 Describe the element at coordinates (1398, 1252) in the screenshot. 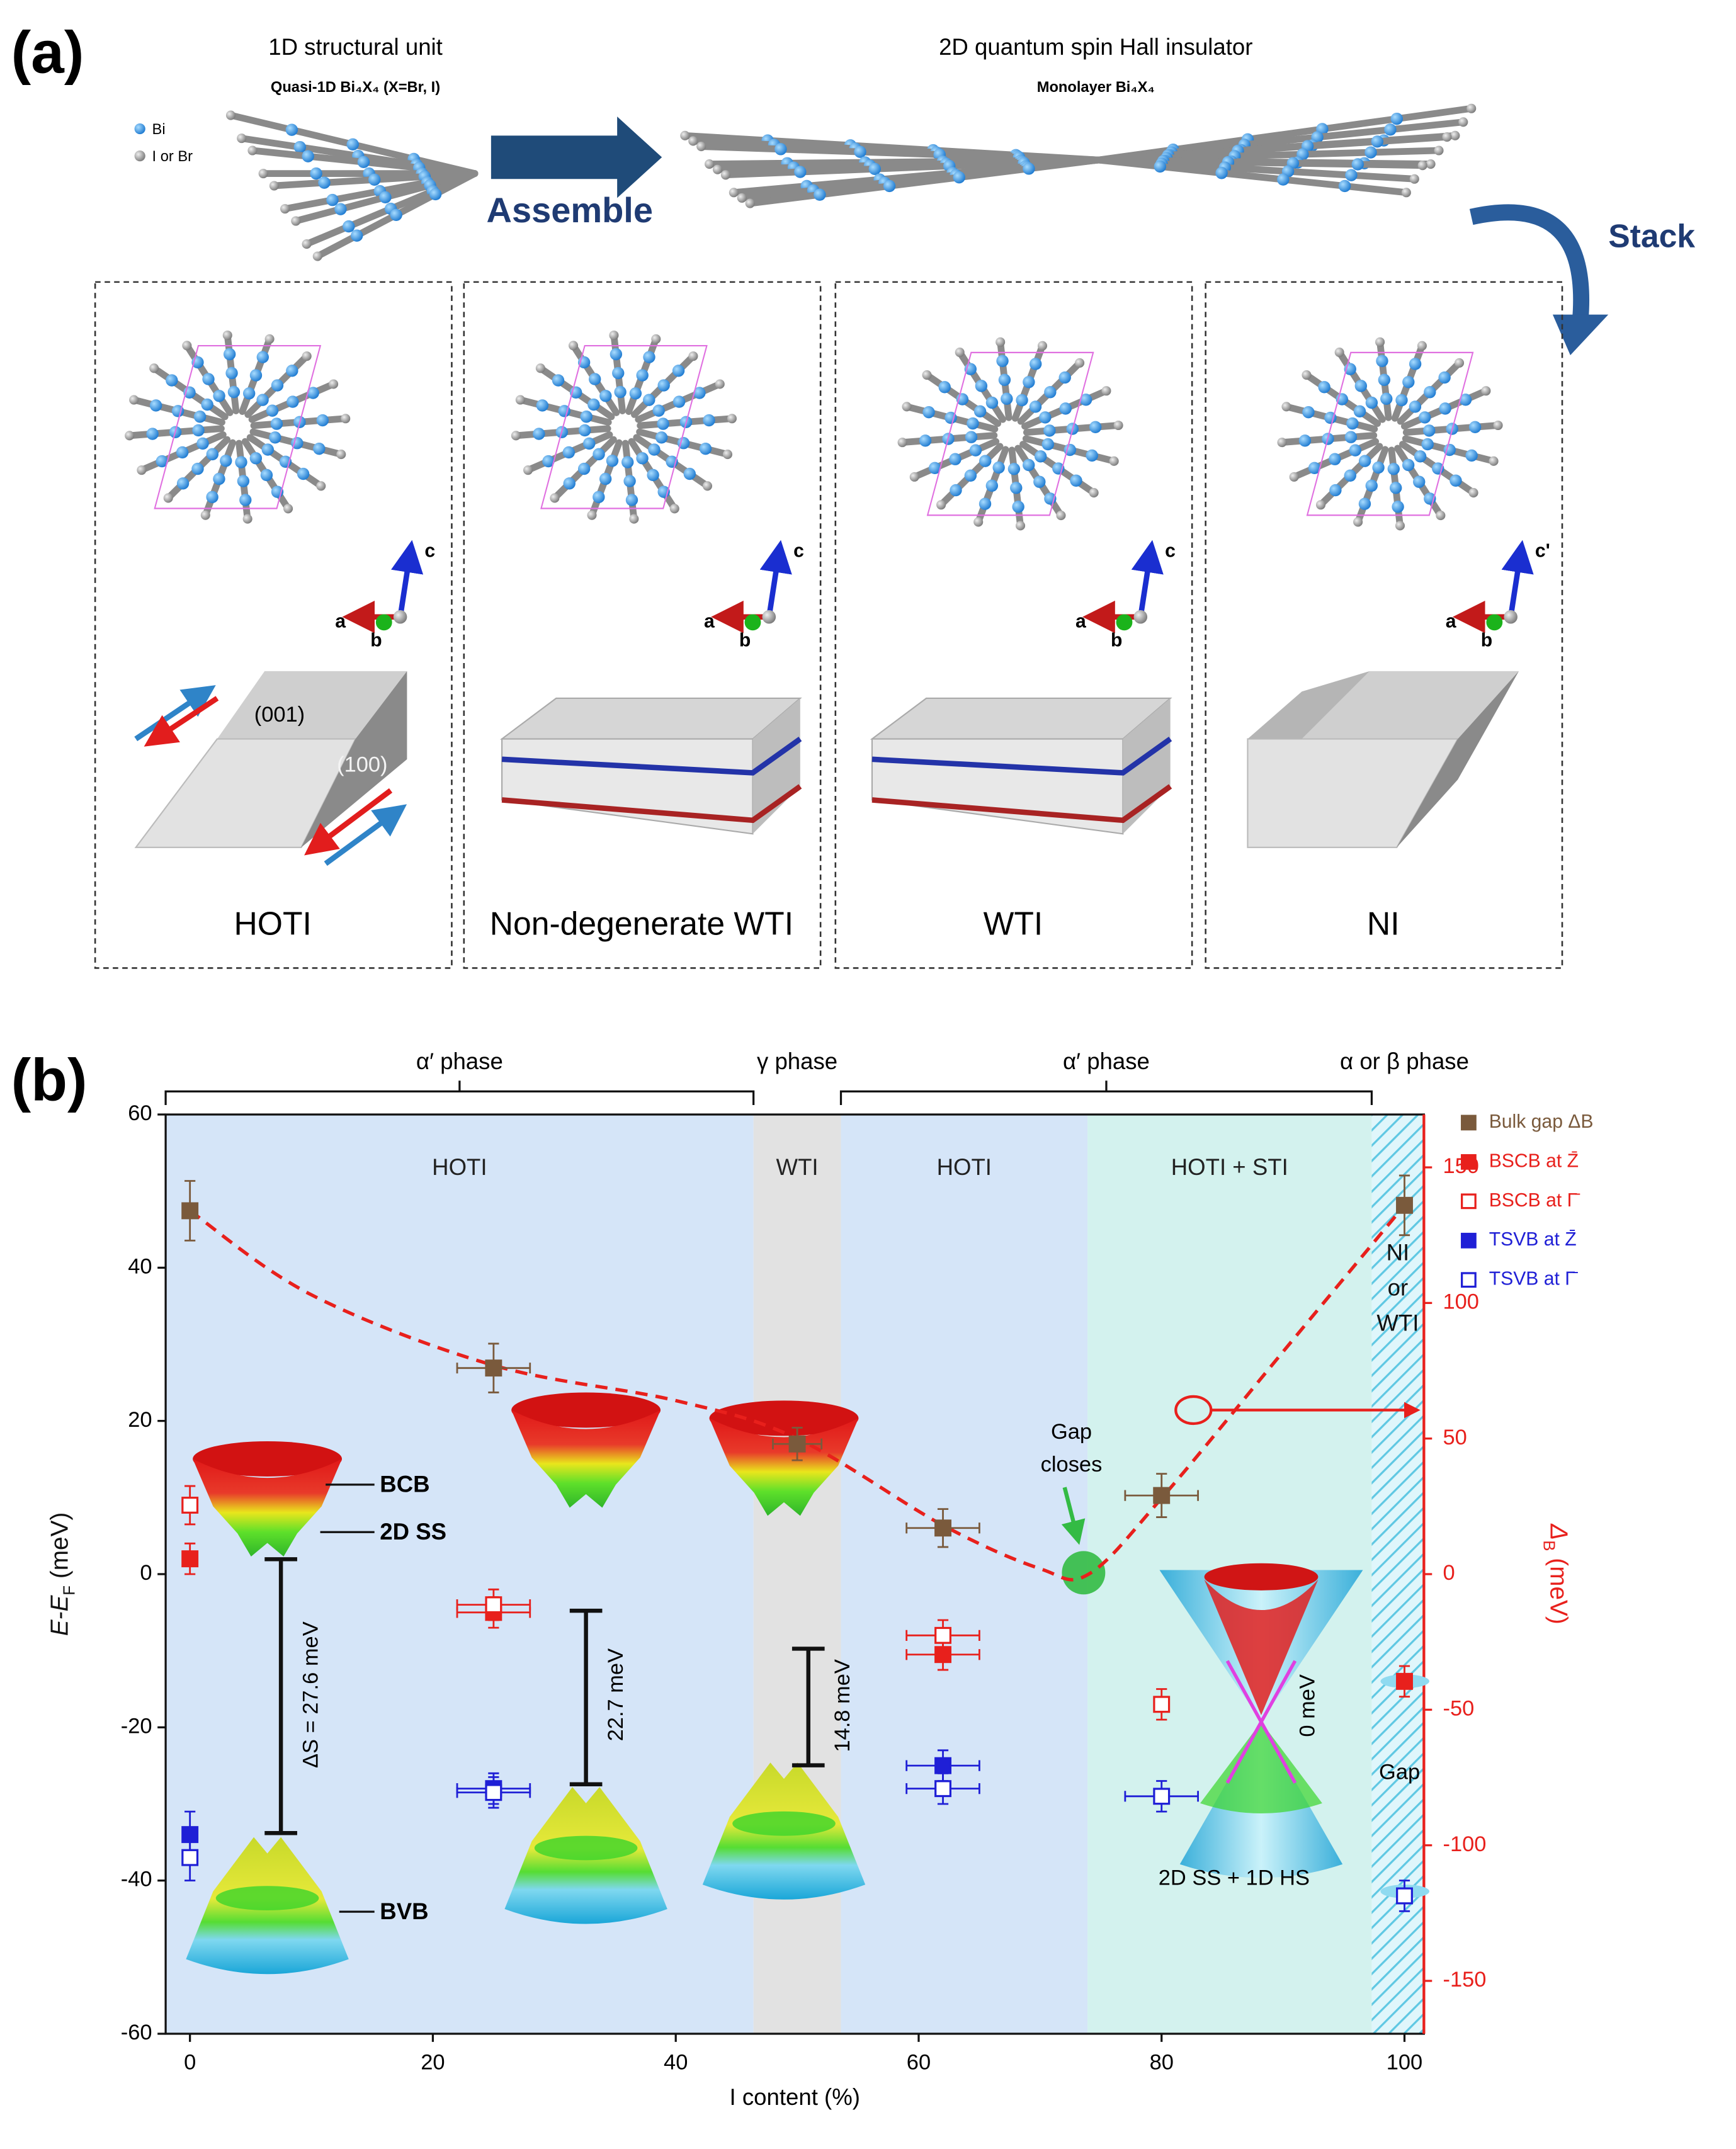

I see `region-label: NI` at that location.